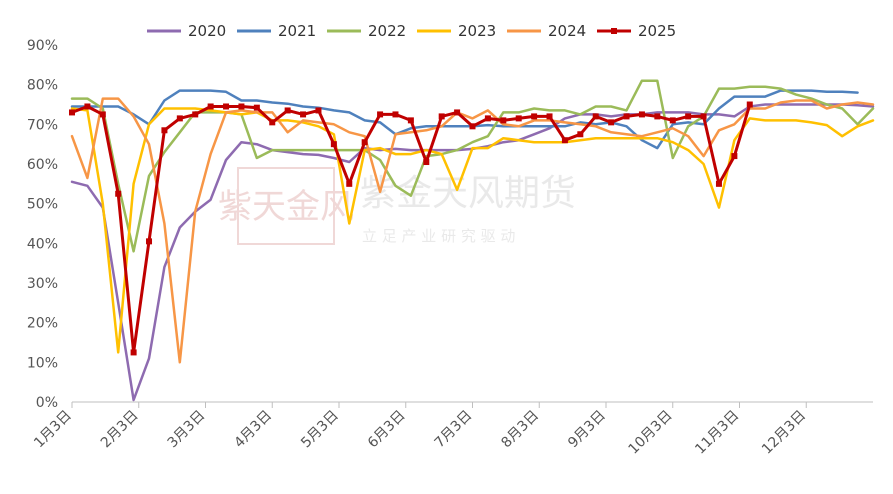 This screenshot has width=893, height=494. Describe the element at coordinates (387, 430) in the screenshot. I see `x-tick-label: 6月3日` at that location.